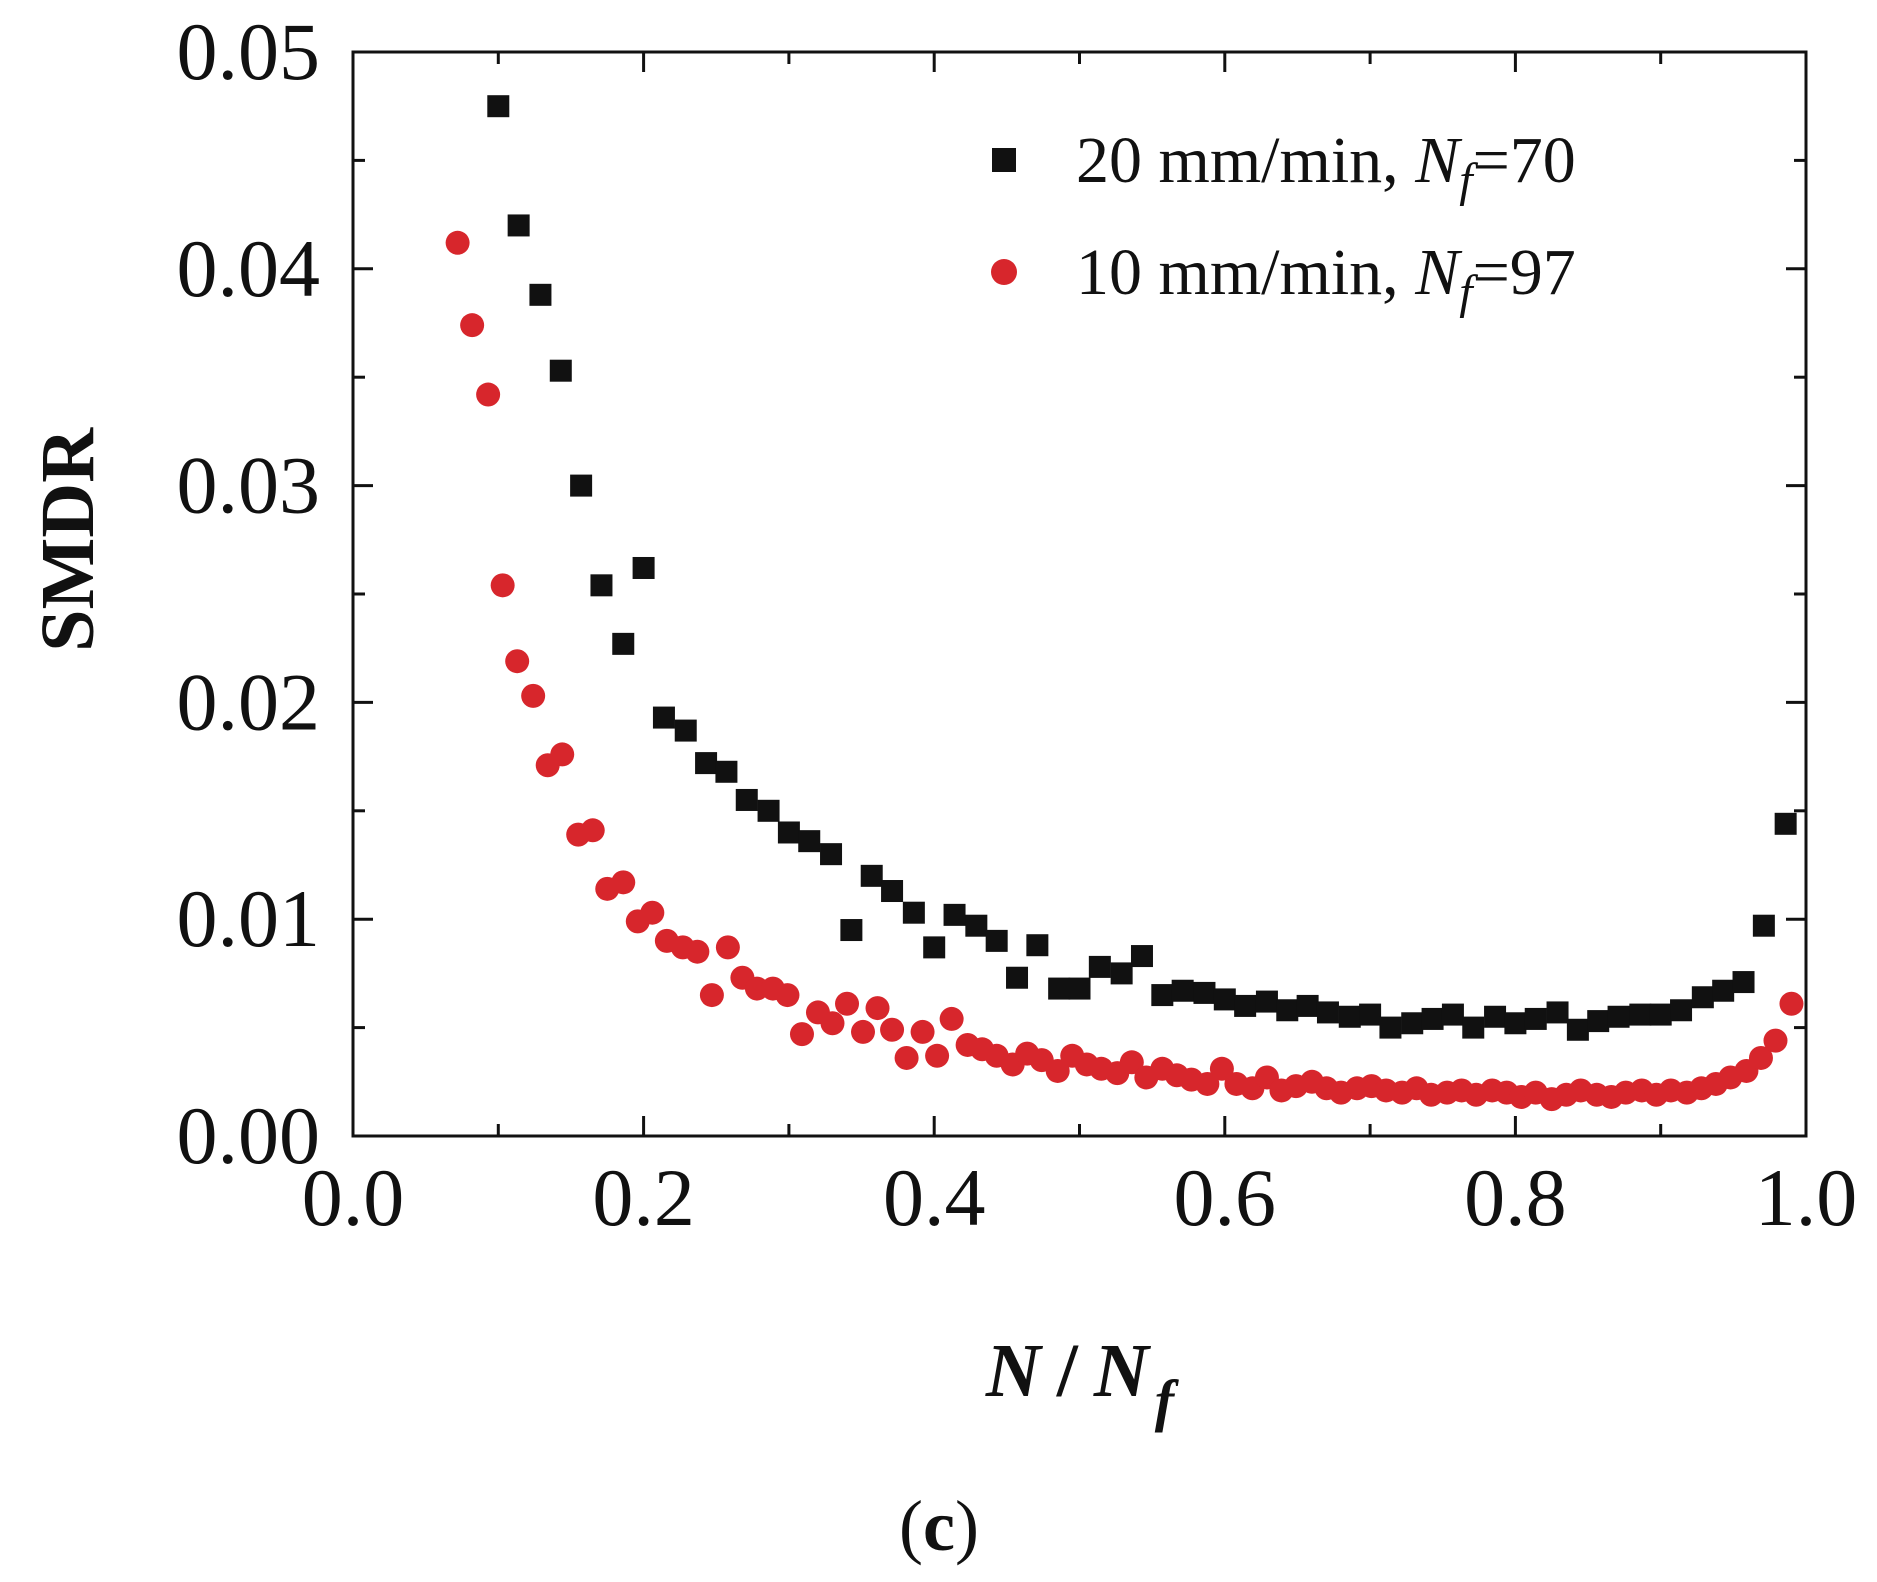 This screenshot has width=1877, height=1582. I want to click on y-tick-label: 0.00, so click(249, 1135).